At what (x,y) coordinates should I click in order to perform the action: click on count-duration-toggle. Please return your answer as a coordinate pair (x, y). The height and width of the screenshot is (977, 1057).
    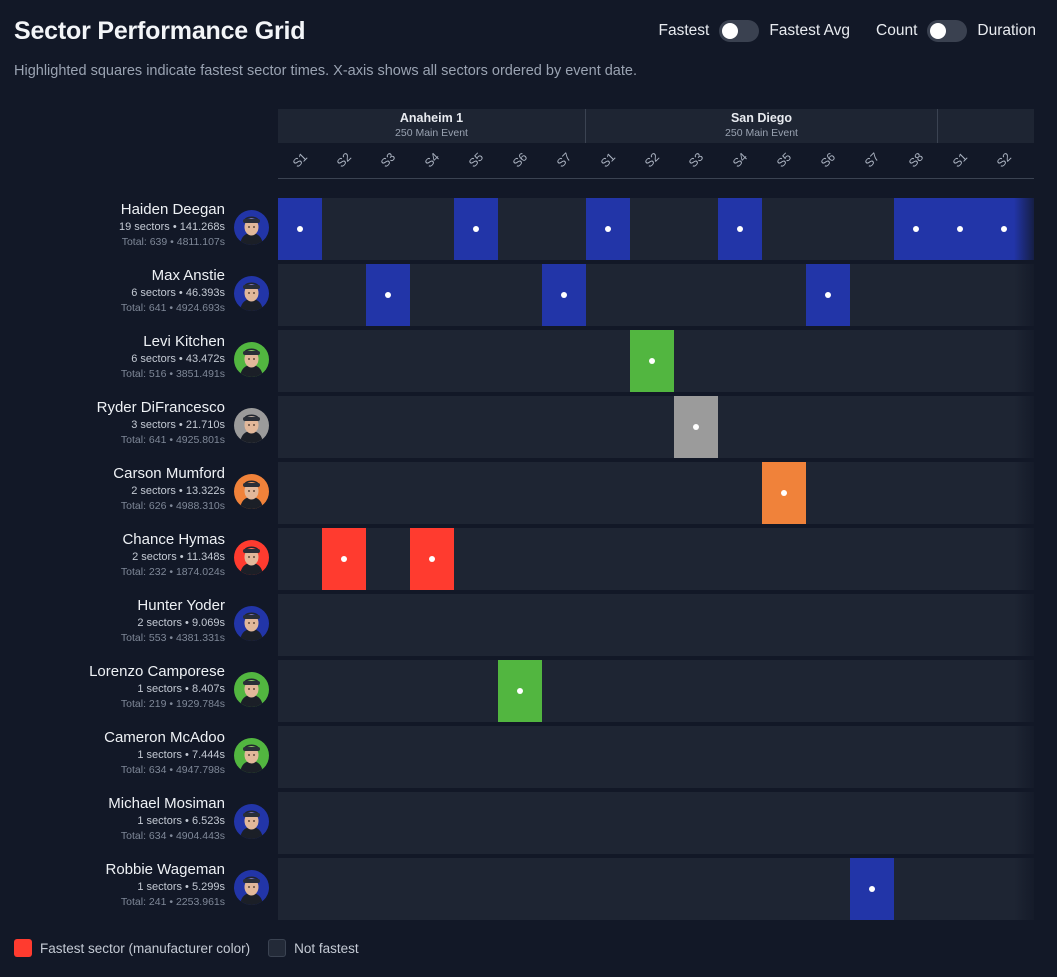
    Looking at the image, I should click on (947, 31).